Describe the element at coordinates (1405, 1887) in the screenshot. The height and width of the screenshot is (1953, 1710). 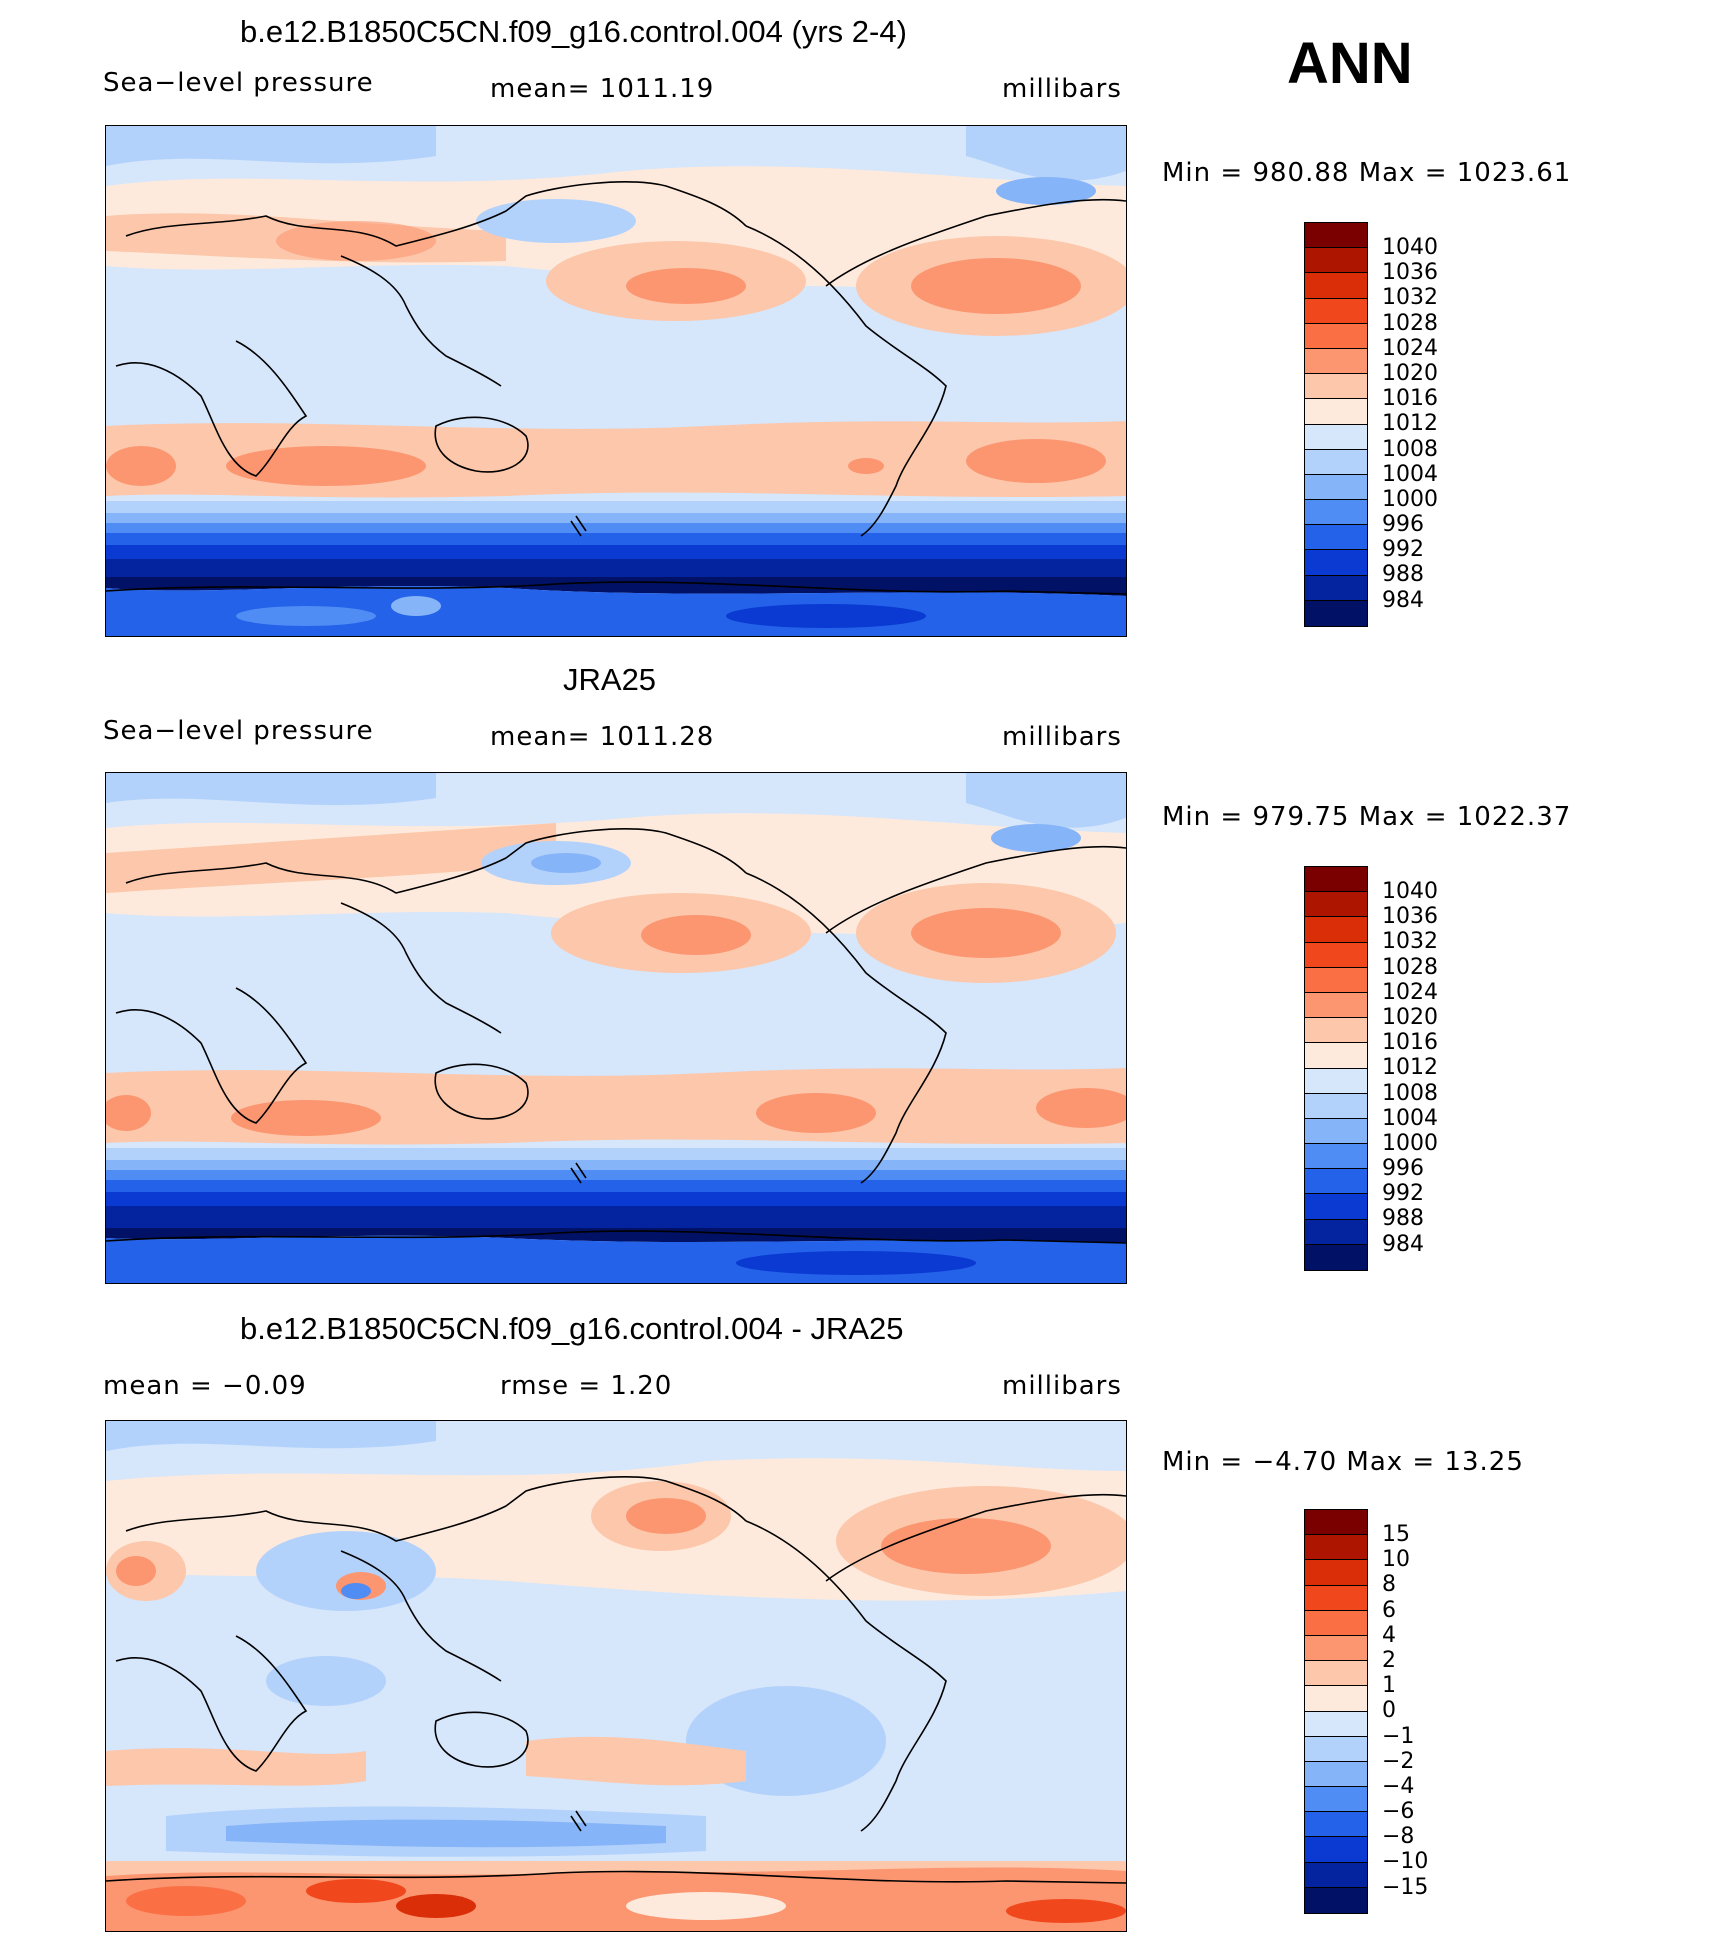
I see `cbar-tick: −15` at that location.